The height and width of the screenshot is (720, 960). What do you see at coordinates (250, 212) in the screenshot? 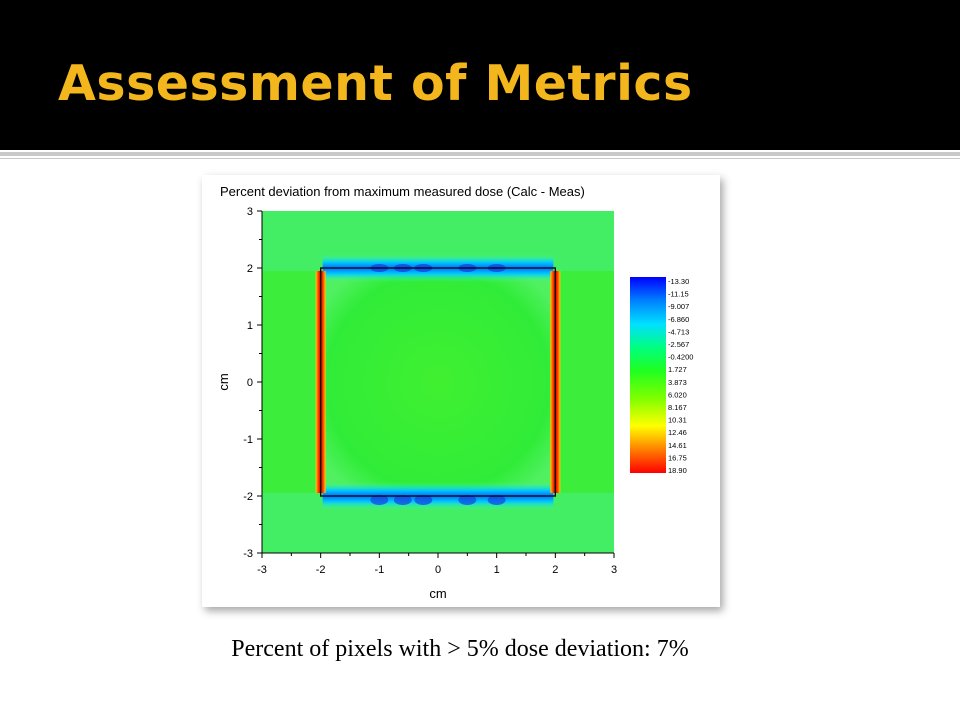
I see `y-tick-label: 3` at bounding box center [250, 212].